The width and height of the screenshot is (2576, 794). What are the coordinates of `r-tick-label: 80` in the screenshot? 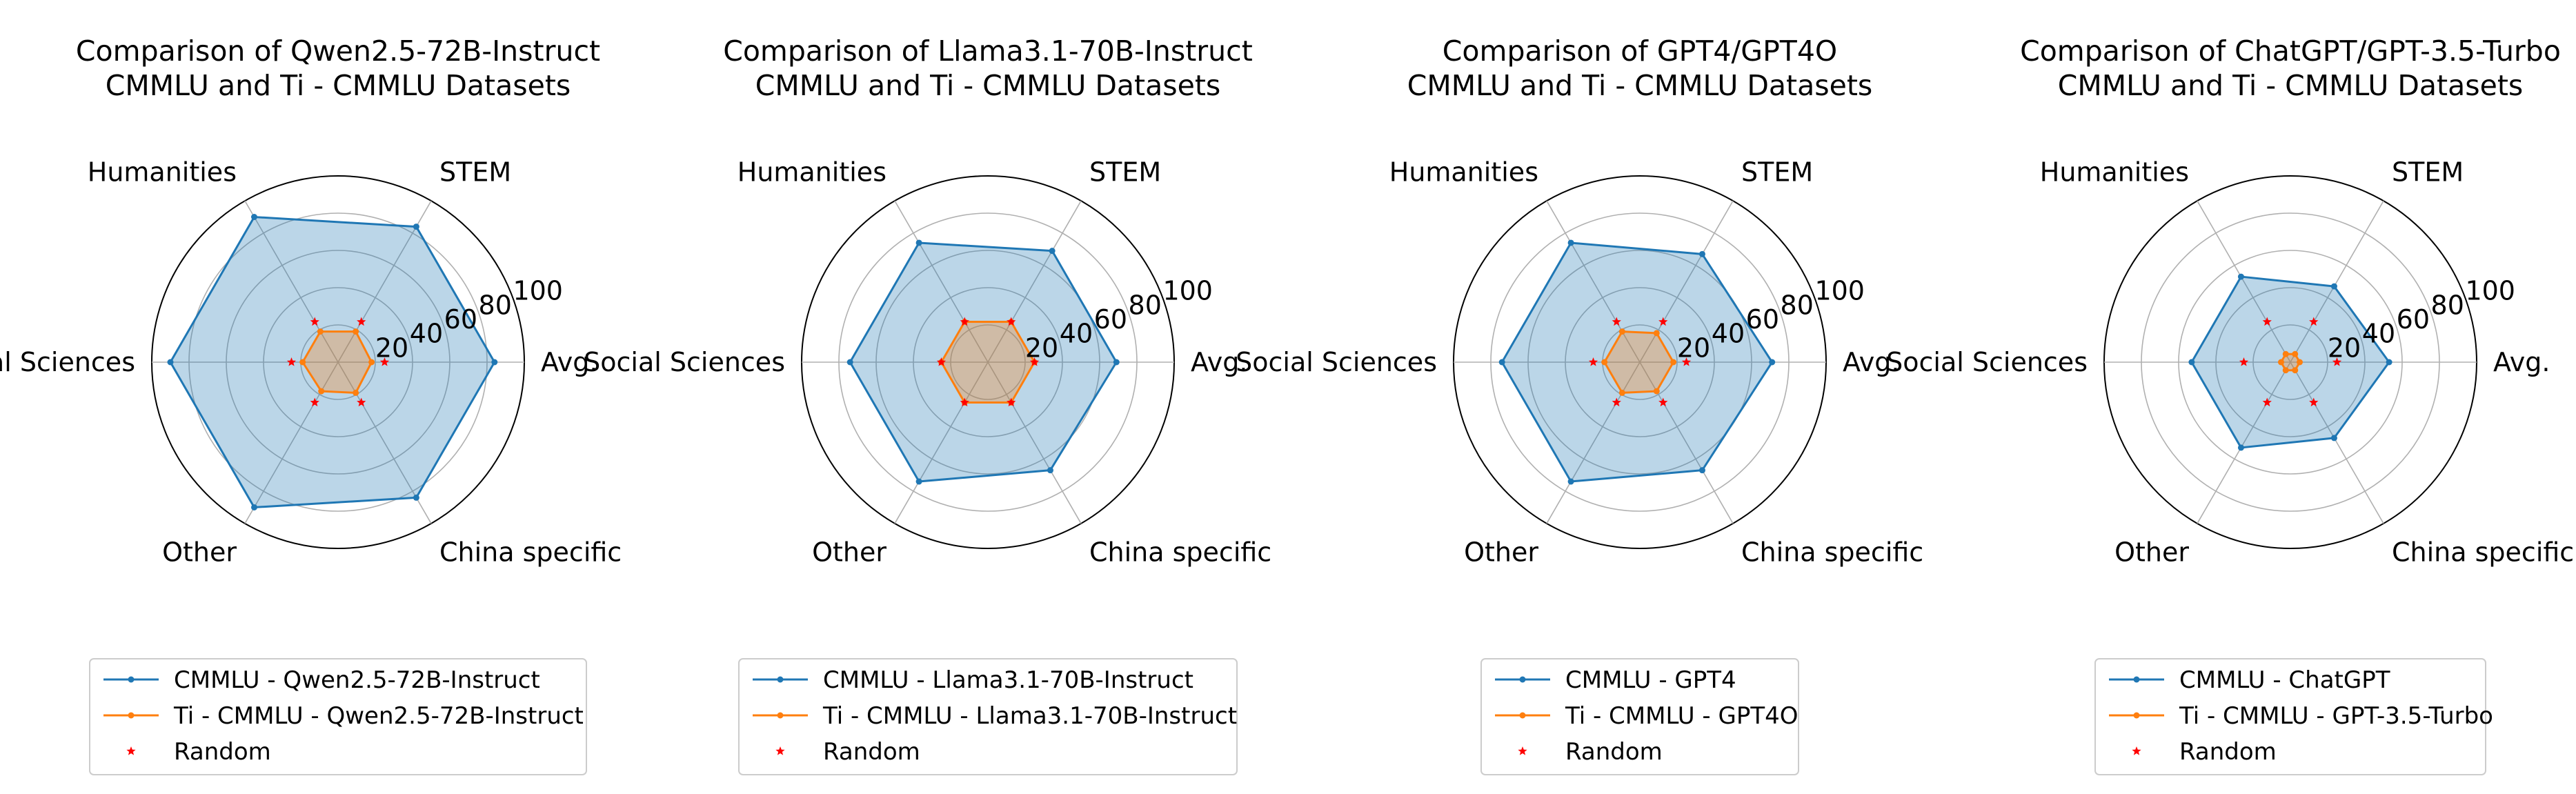 It's located at (2447, 305).